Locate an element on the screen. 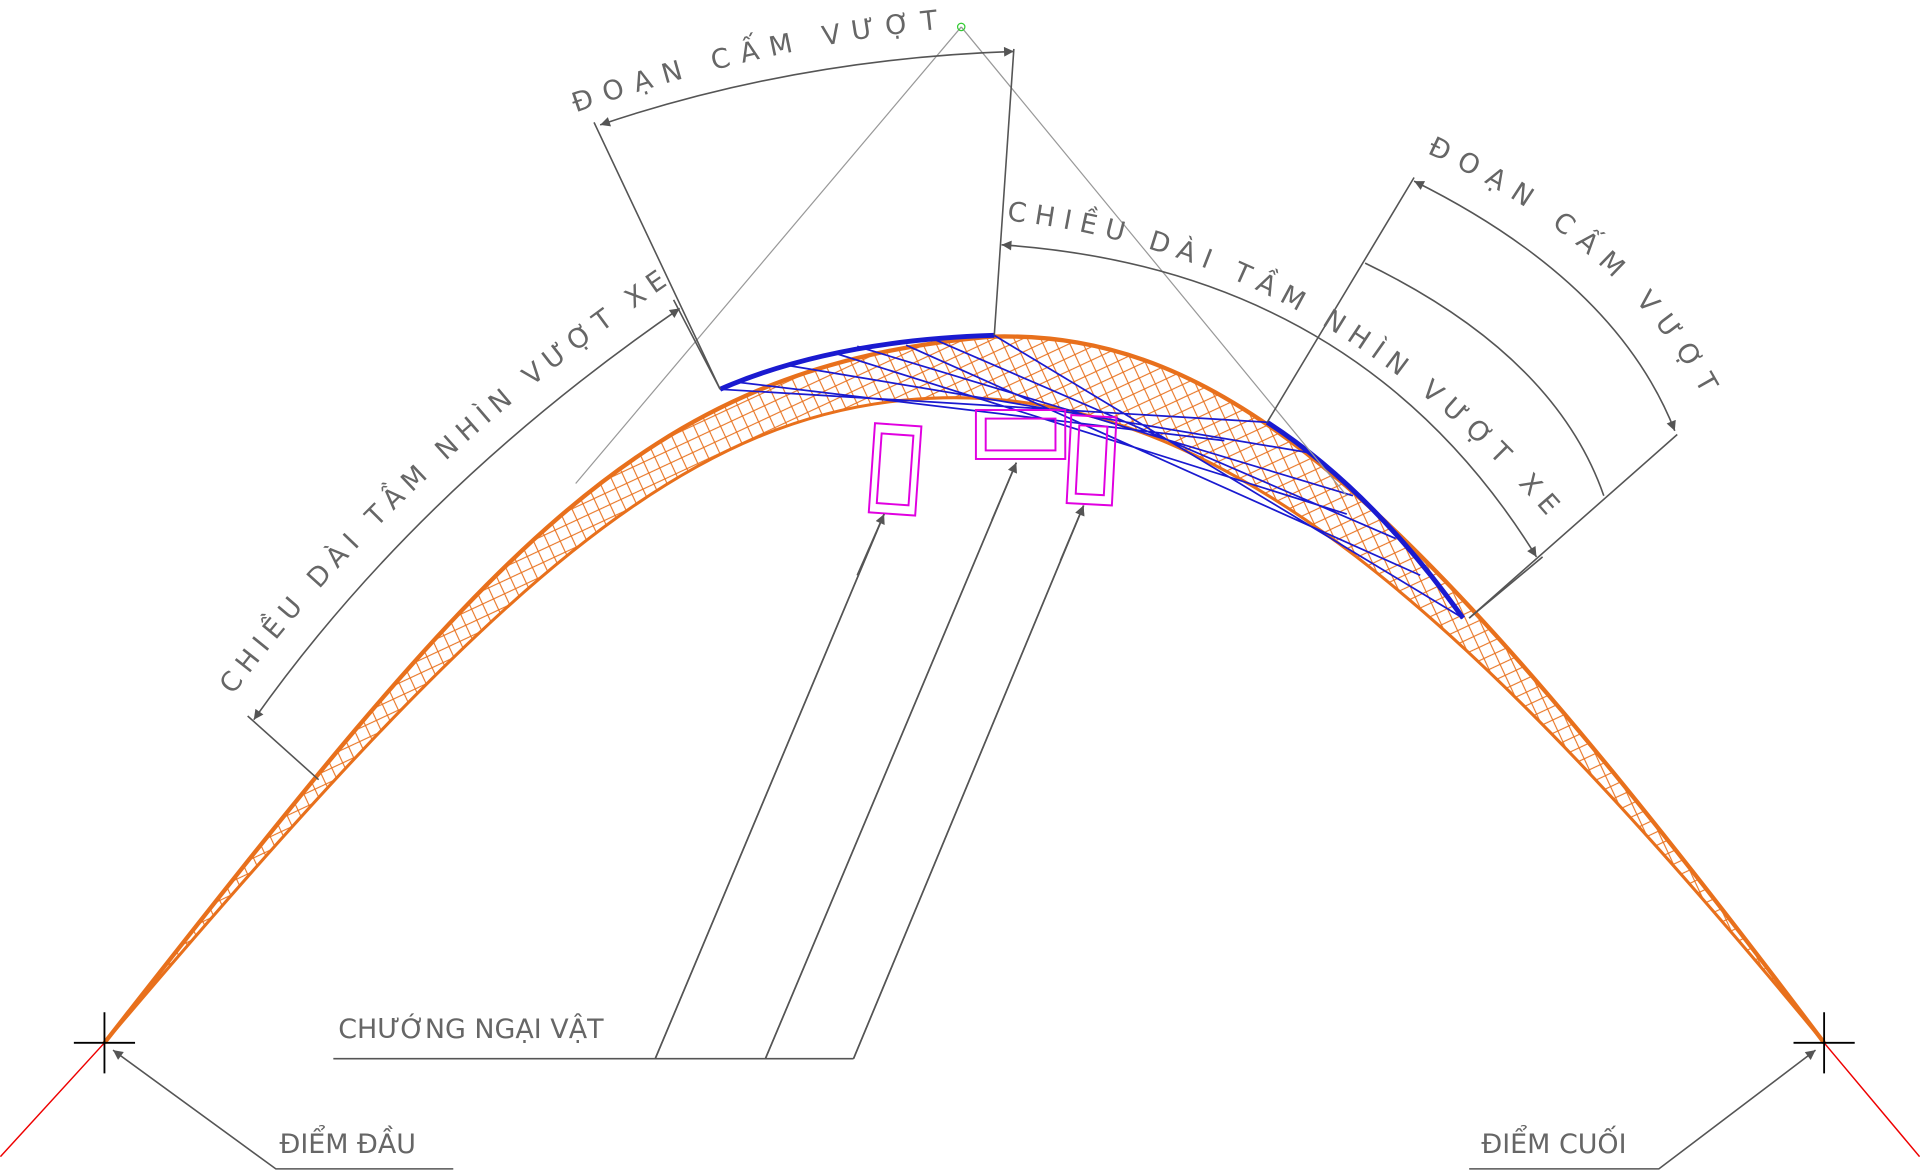 This screenshot has width=1920, height=1175. obstacles is located at coordinates (992, 463).